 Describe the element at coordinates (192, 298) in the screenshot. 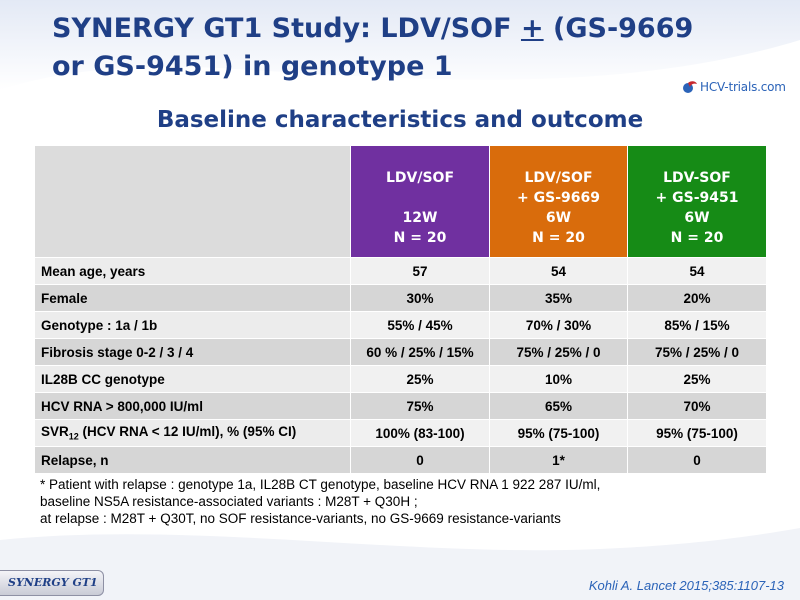

I see `row-label: Female` at that location.